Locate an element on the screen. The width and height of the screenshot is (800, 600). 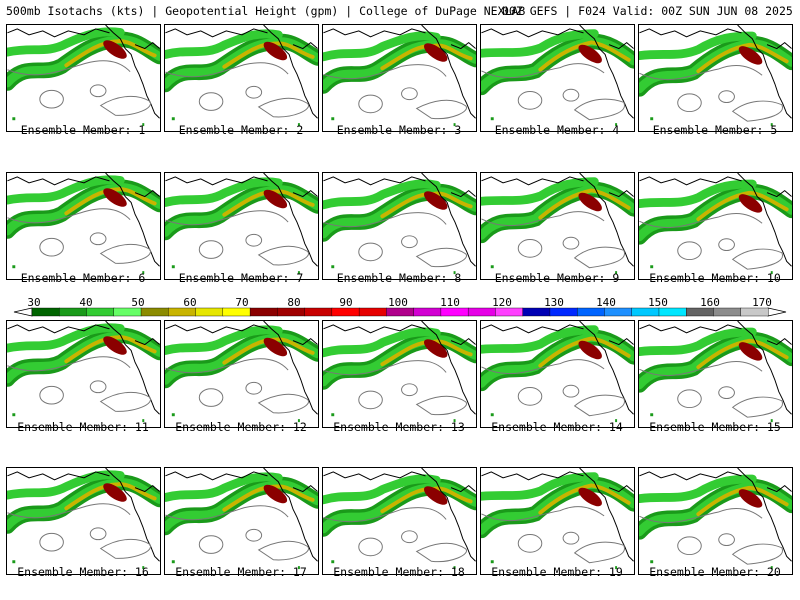
colorbar-tick-label: 130 is located at coordinates (554, 302).